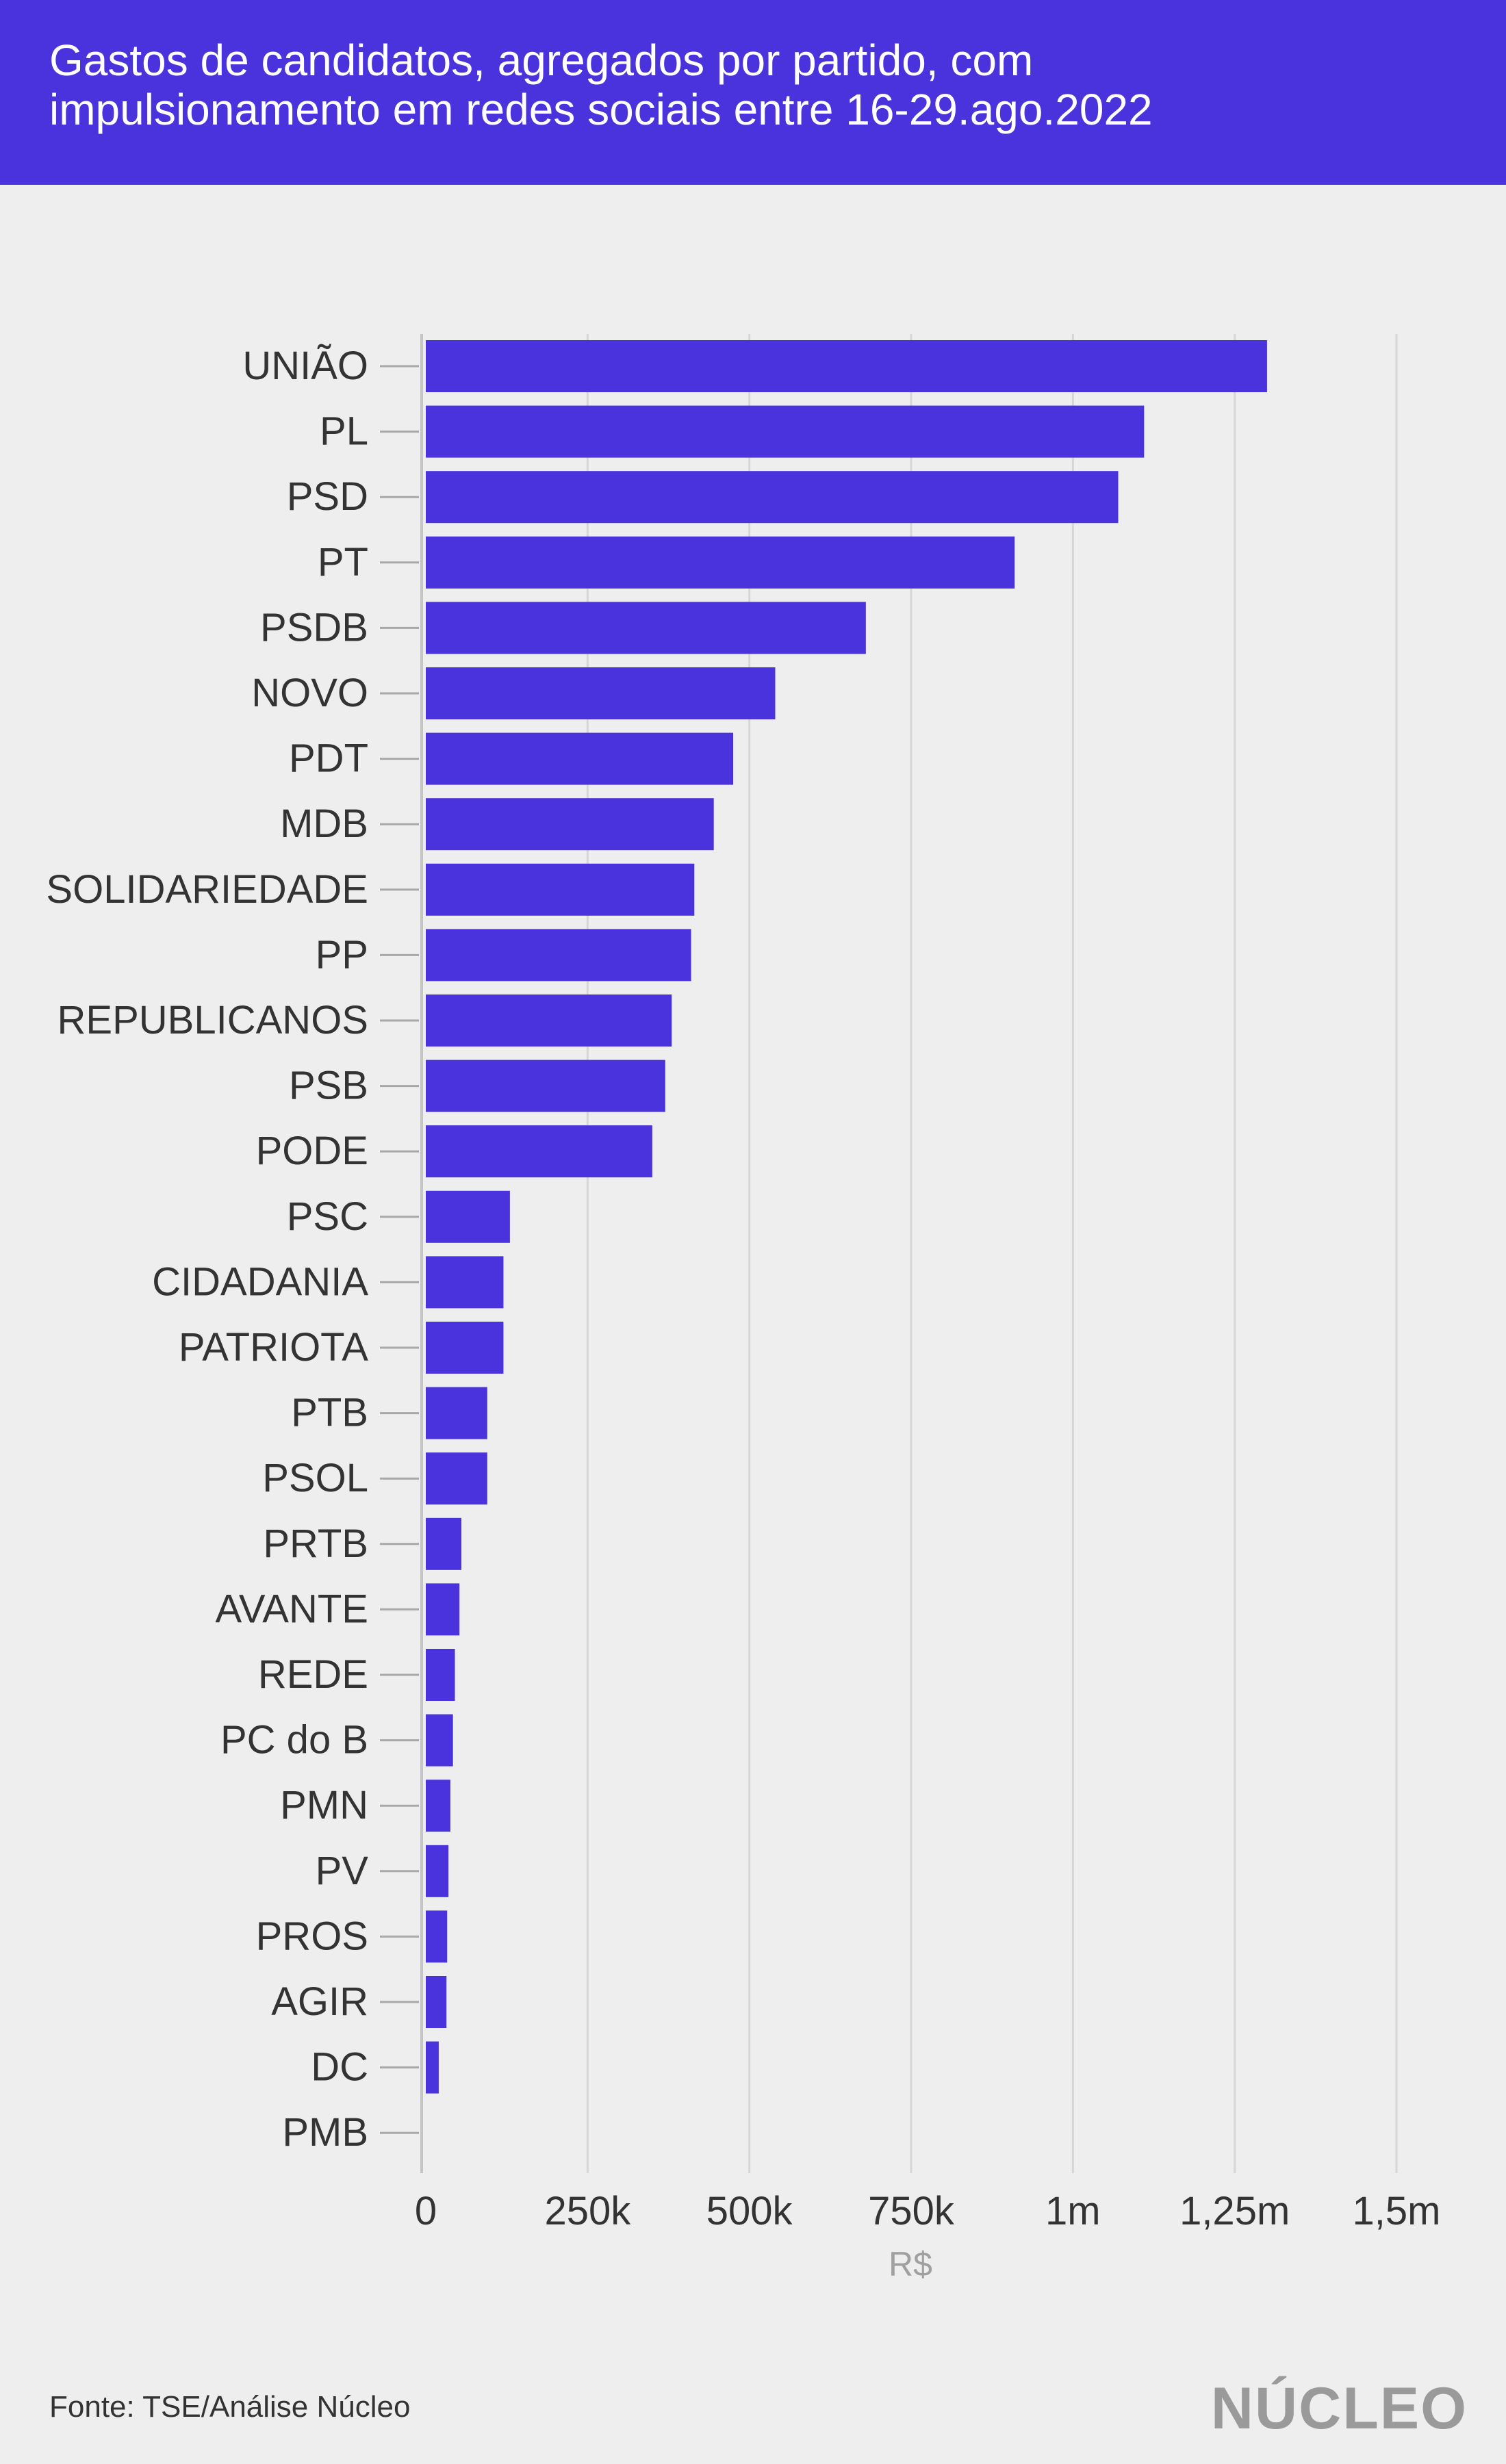 Image resolution: width=1506 pixels, height=2464 pixels. I want to click on category-label: REDE, so click(313, 1674).